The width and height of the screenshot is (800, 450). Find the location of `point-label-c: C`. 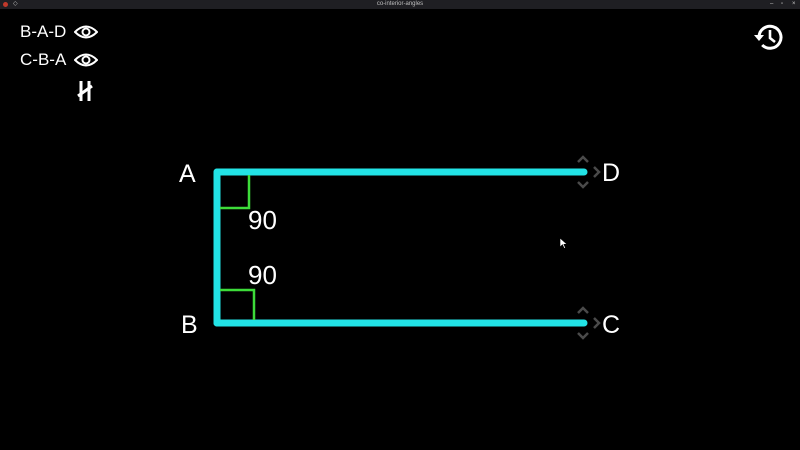

point-label-c: C is located at coordinates (611, 325).